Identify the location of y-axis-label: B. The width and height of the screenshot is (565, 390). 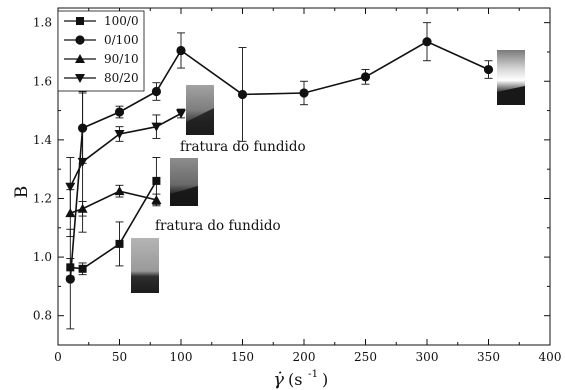
(22, 192).